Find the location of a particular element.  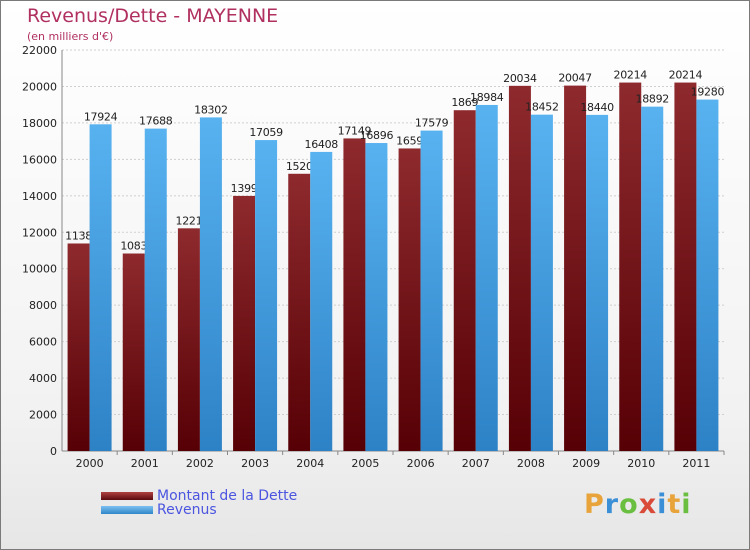

logo-letter: r is located at coordinates (612, 504).